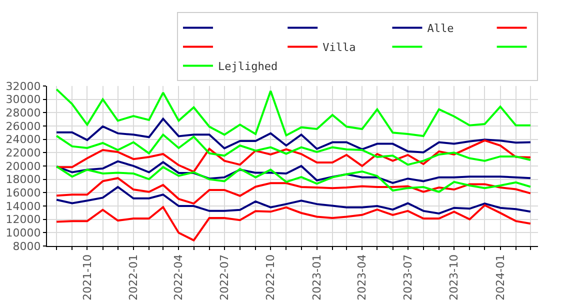 Image resolution: width=585 pixels, height=300 pixels. What do you see at coordinates (23, 99) in the screenshot?
I see `y-tick-label: 30000` at bounding box center [23, 99].